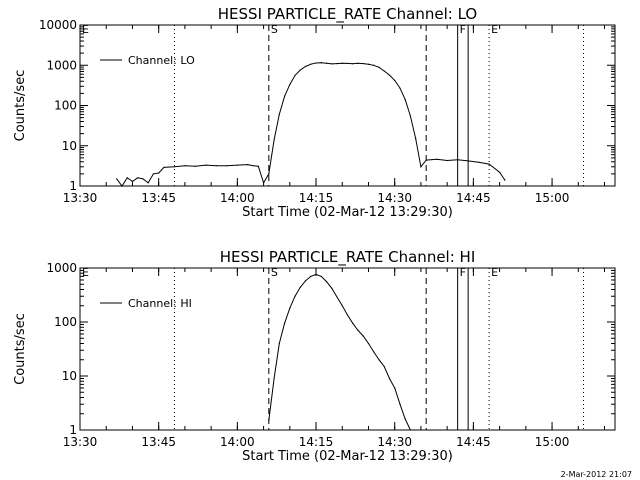 This screenshot has height=480, width=640. What do you see at coordinates (58, 25) in the screenshot?
I see `panel1-y-tick-label: 10000` at bounding box center [58, 25].